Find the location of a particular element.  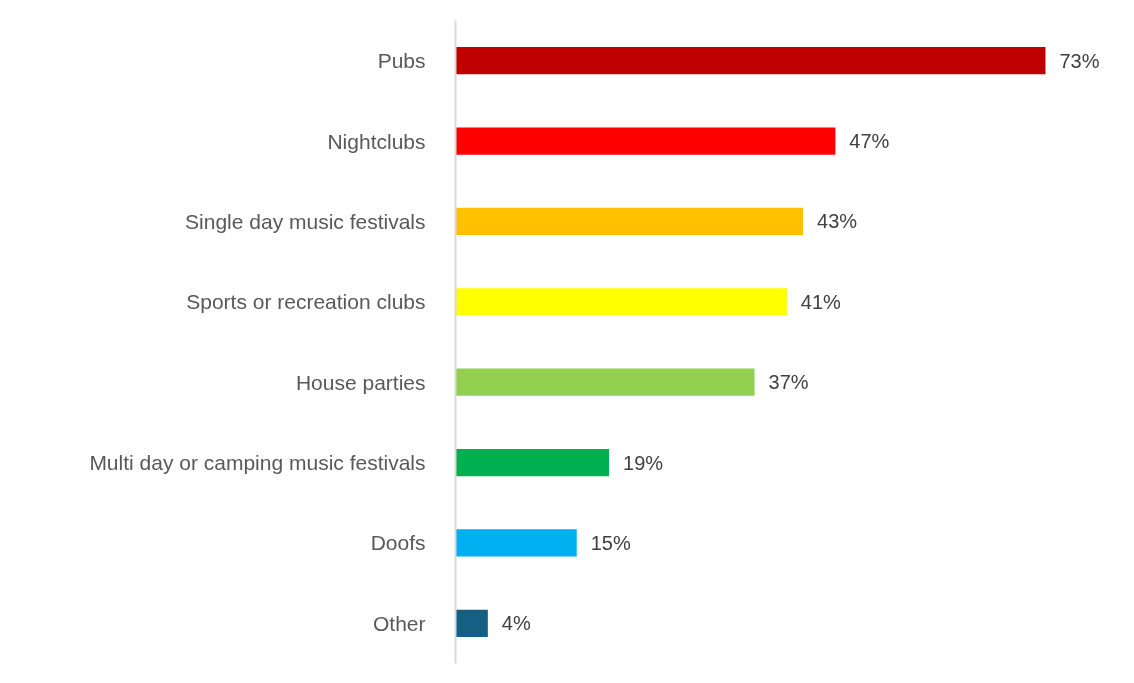

data-label: 37% is located at coordinates (788, 382).